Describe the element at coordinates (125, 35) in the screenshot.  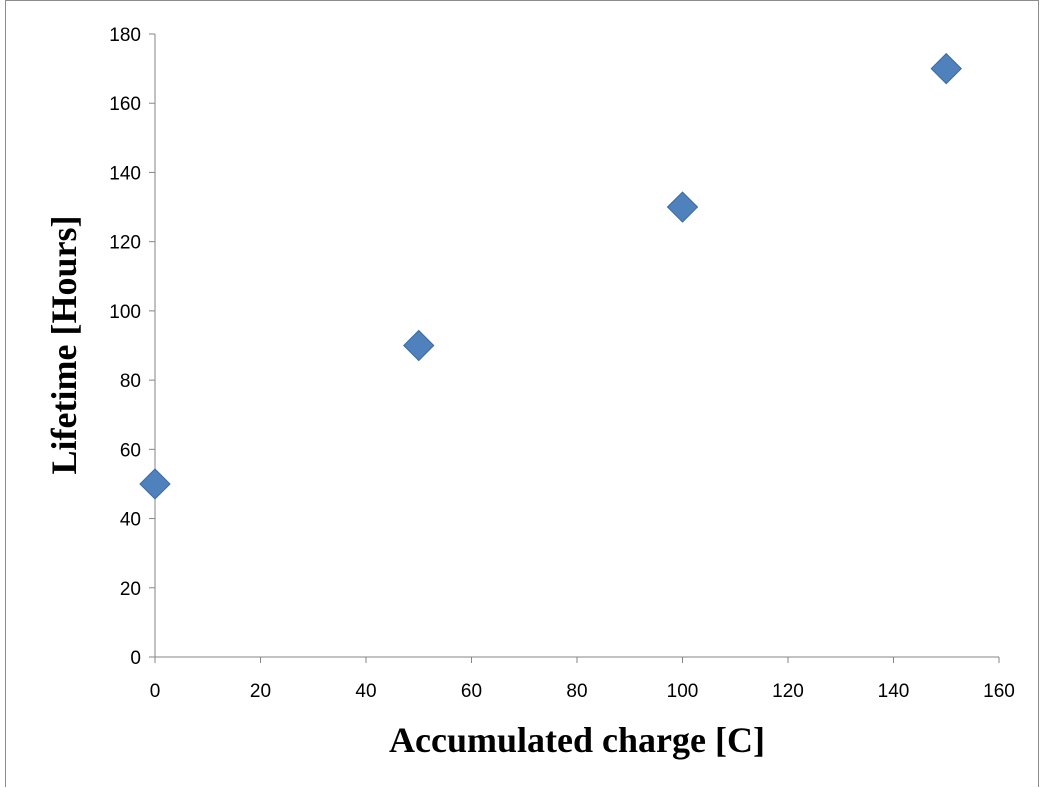
I see `y-tick-label: 180` at that location.